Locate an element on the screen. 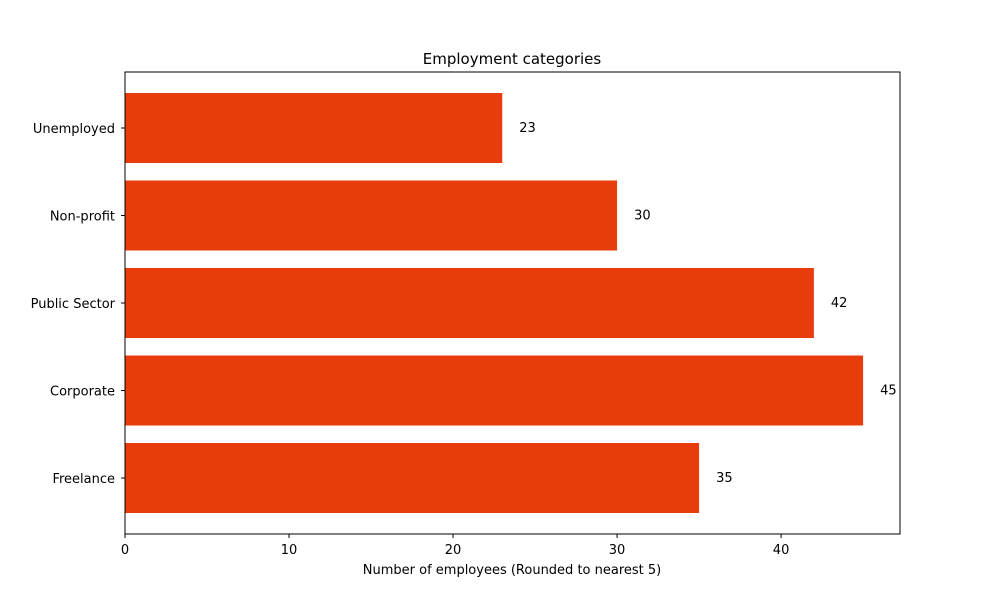 Image resolution: width=1000 pixels, height=604 pixels. bar-non-profit is located at coordinates (371, 215).